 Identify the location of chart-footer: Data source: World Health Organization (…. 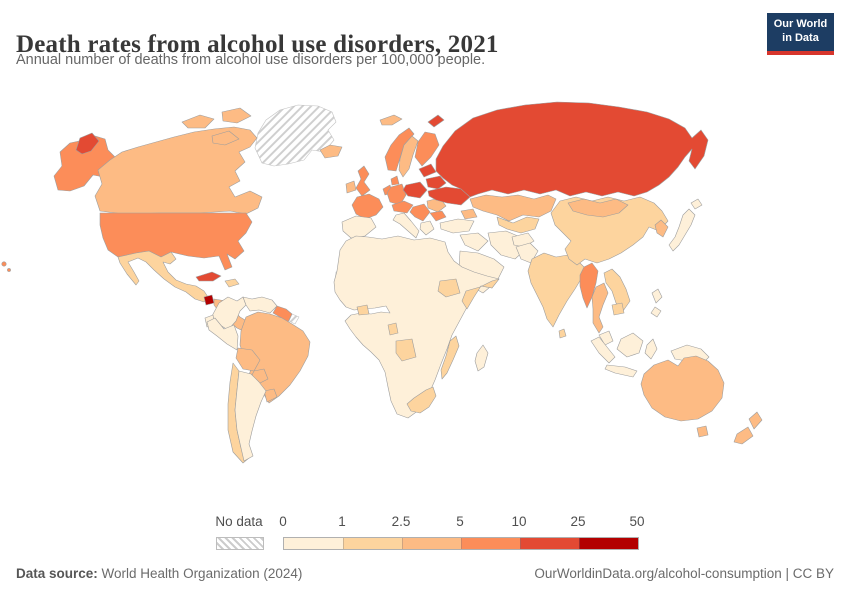
(425, 573).